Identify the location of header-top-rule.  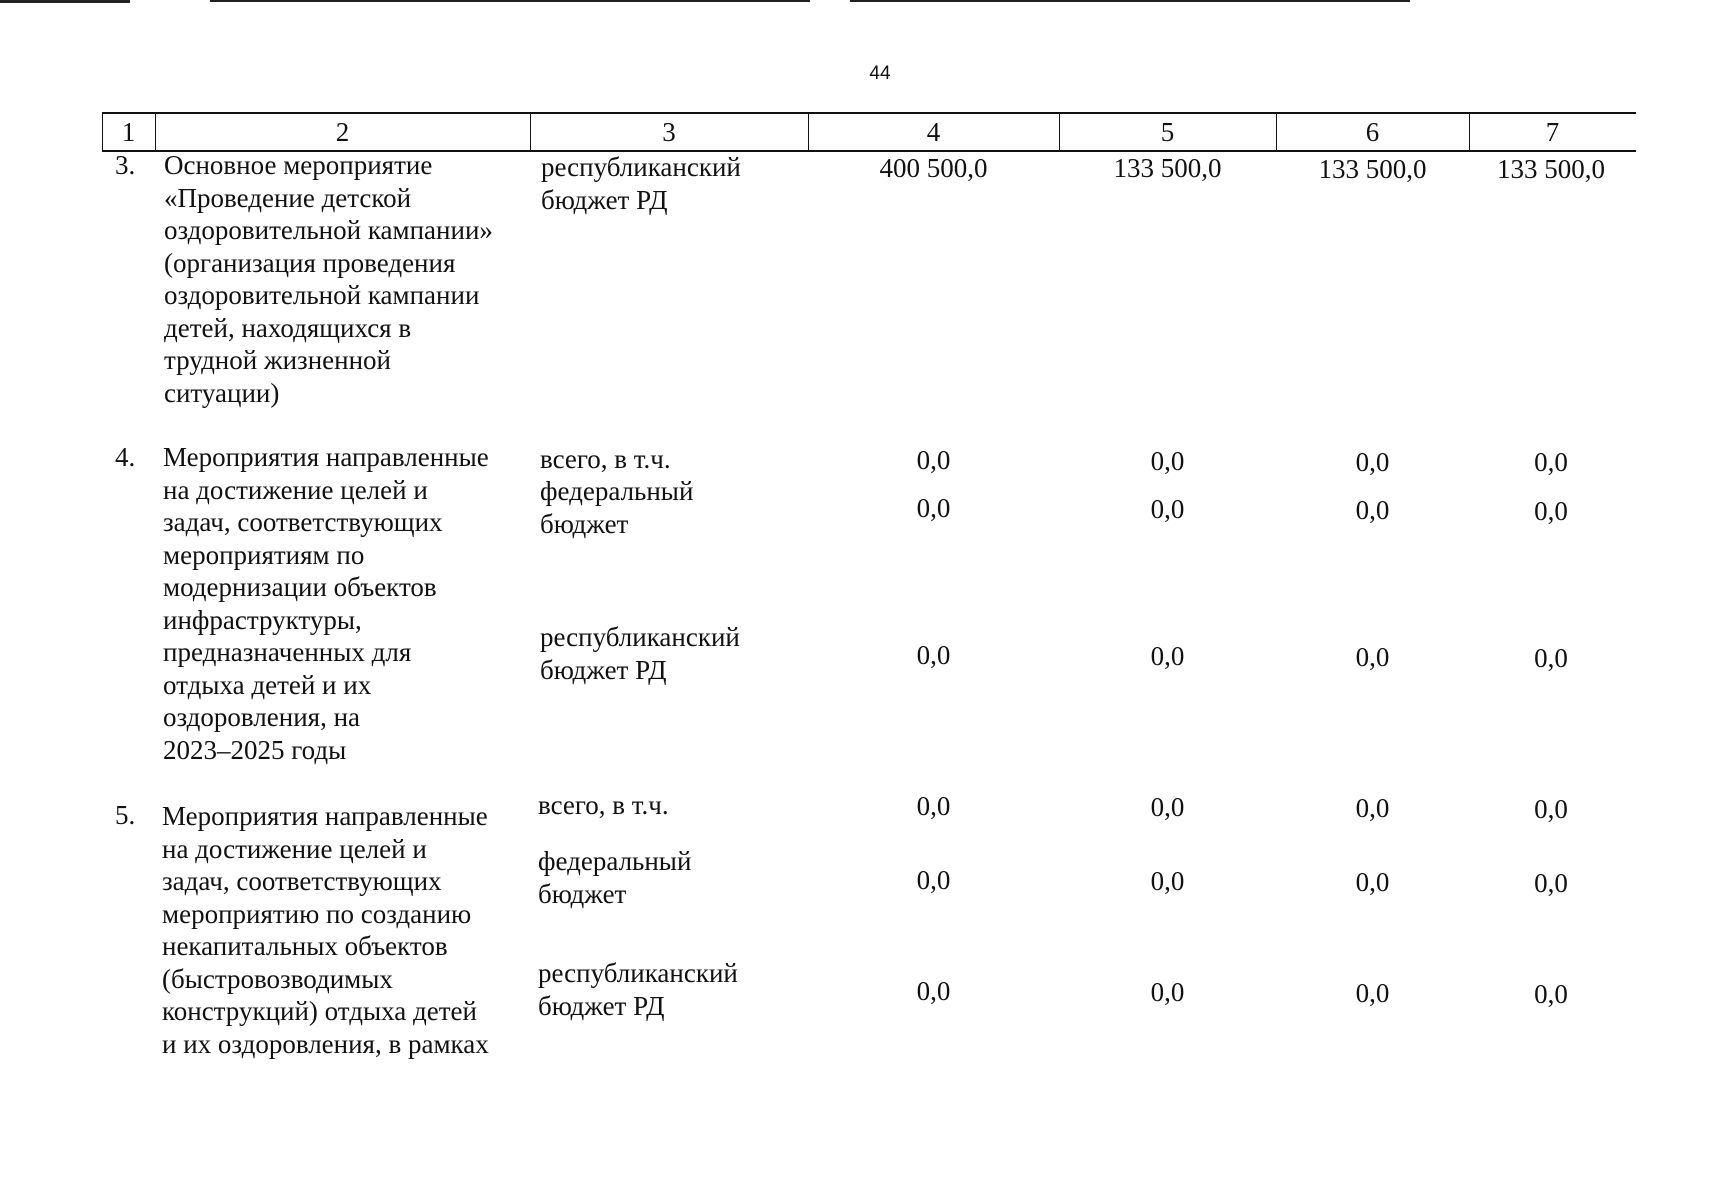
(869, 113).